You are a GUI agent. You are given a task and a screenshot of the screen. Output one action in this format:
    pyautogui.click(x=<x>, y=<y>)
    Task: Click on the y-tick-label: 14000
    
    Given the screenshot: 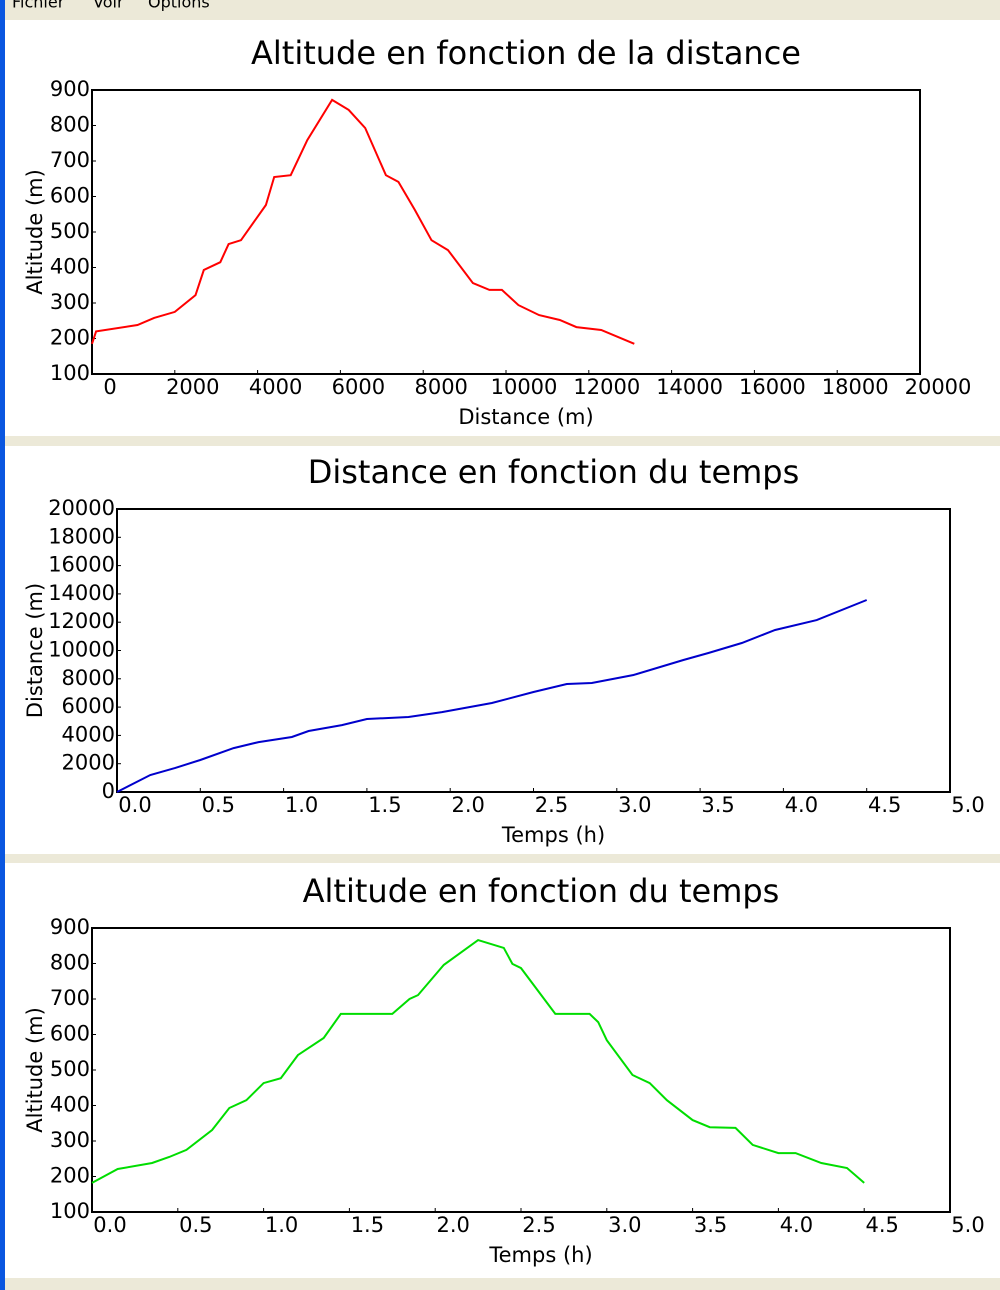 What is the action you would take?
    pyautogui.click(x=81, y=593)
    